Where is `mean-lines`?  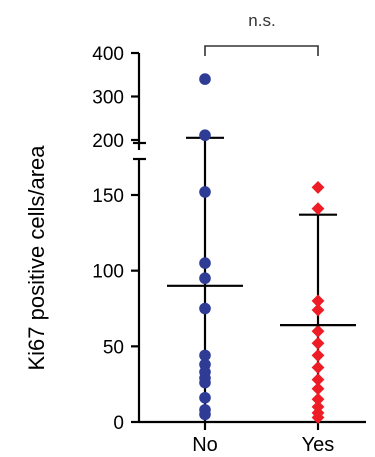 mean-lines is located at coordinates (261, 305).